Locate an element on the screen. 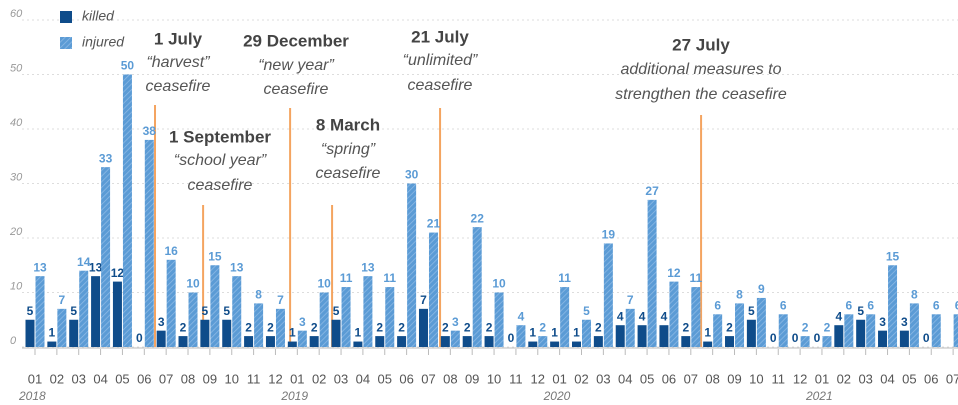 Image resolution: width=958 pixels, height=405 pixels. x-tick-label: 02 is located at coordinates (844, 378).